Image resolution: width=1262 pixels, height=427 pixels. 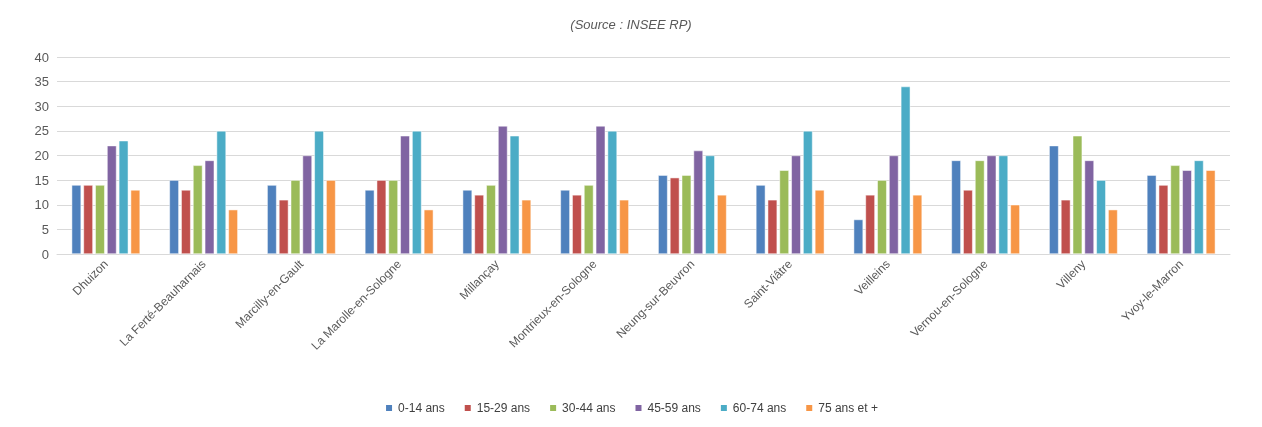 What do you see at coordinates (421, 408) in the screenshot?
I see `legend-label: 0-14 ans` at bounding box center [421, 408].